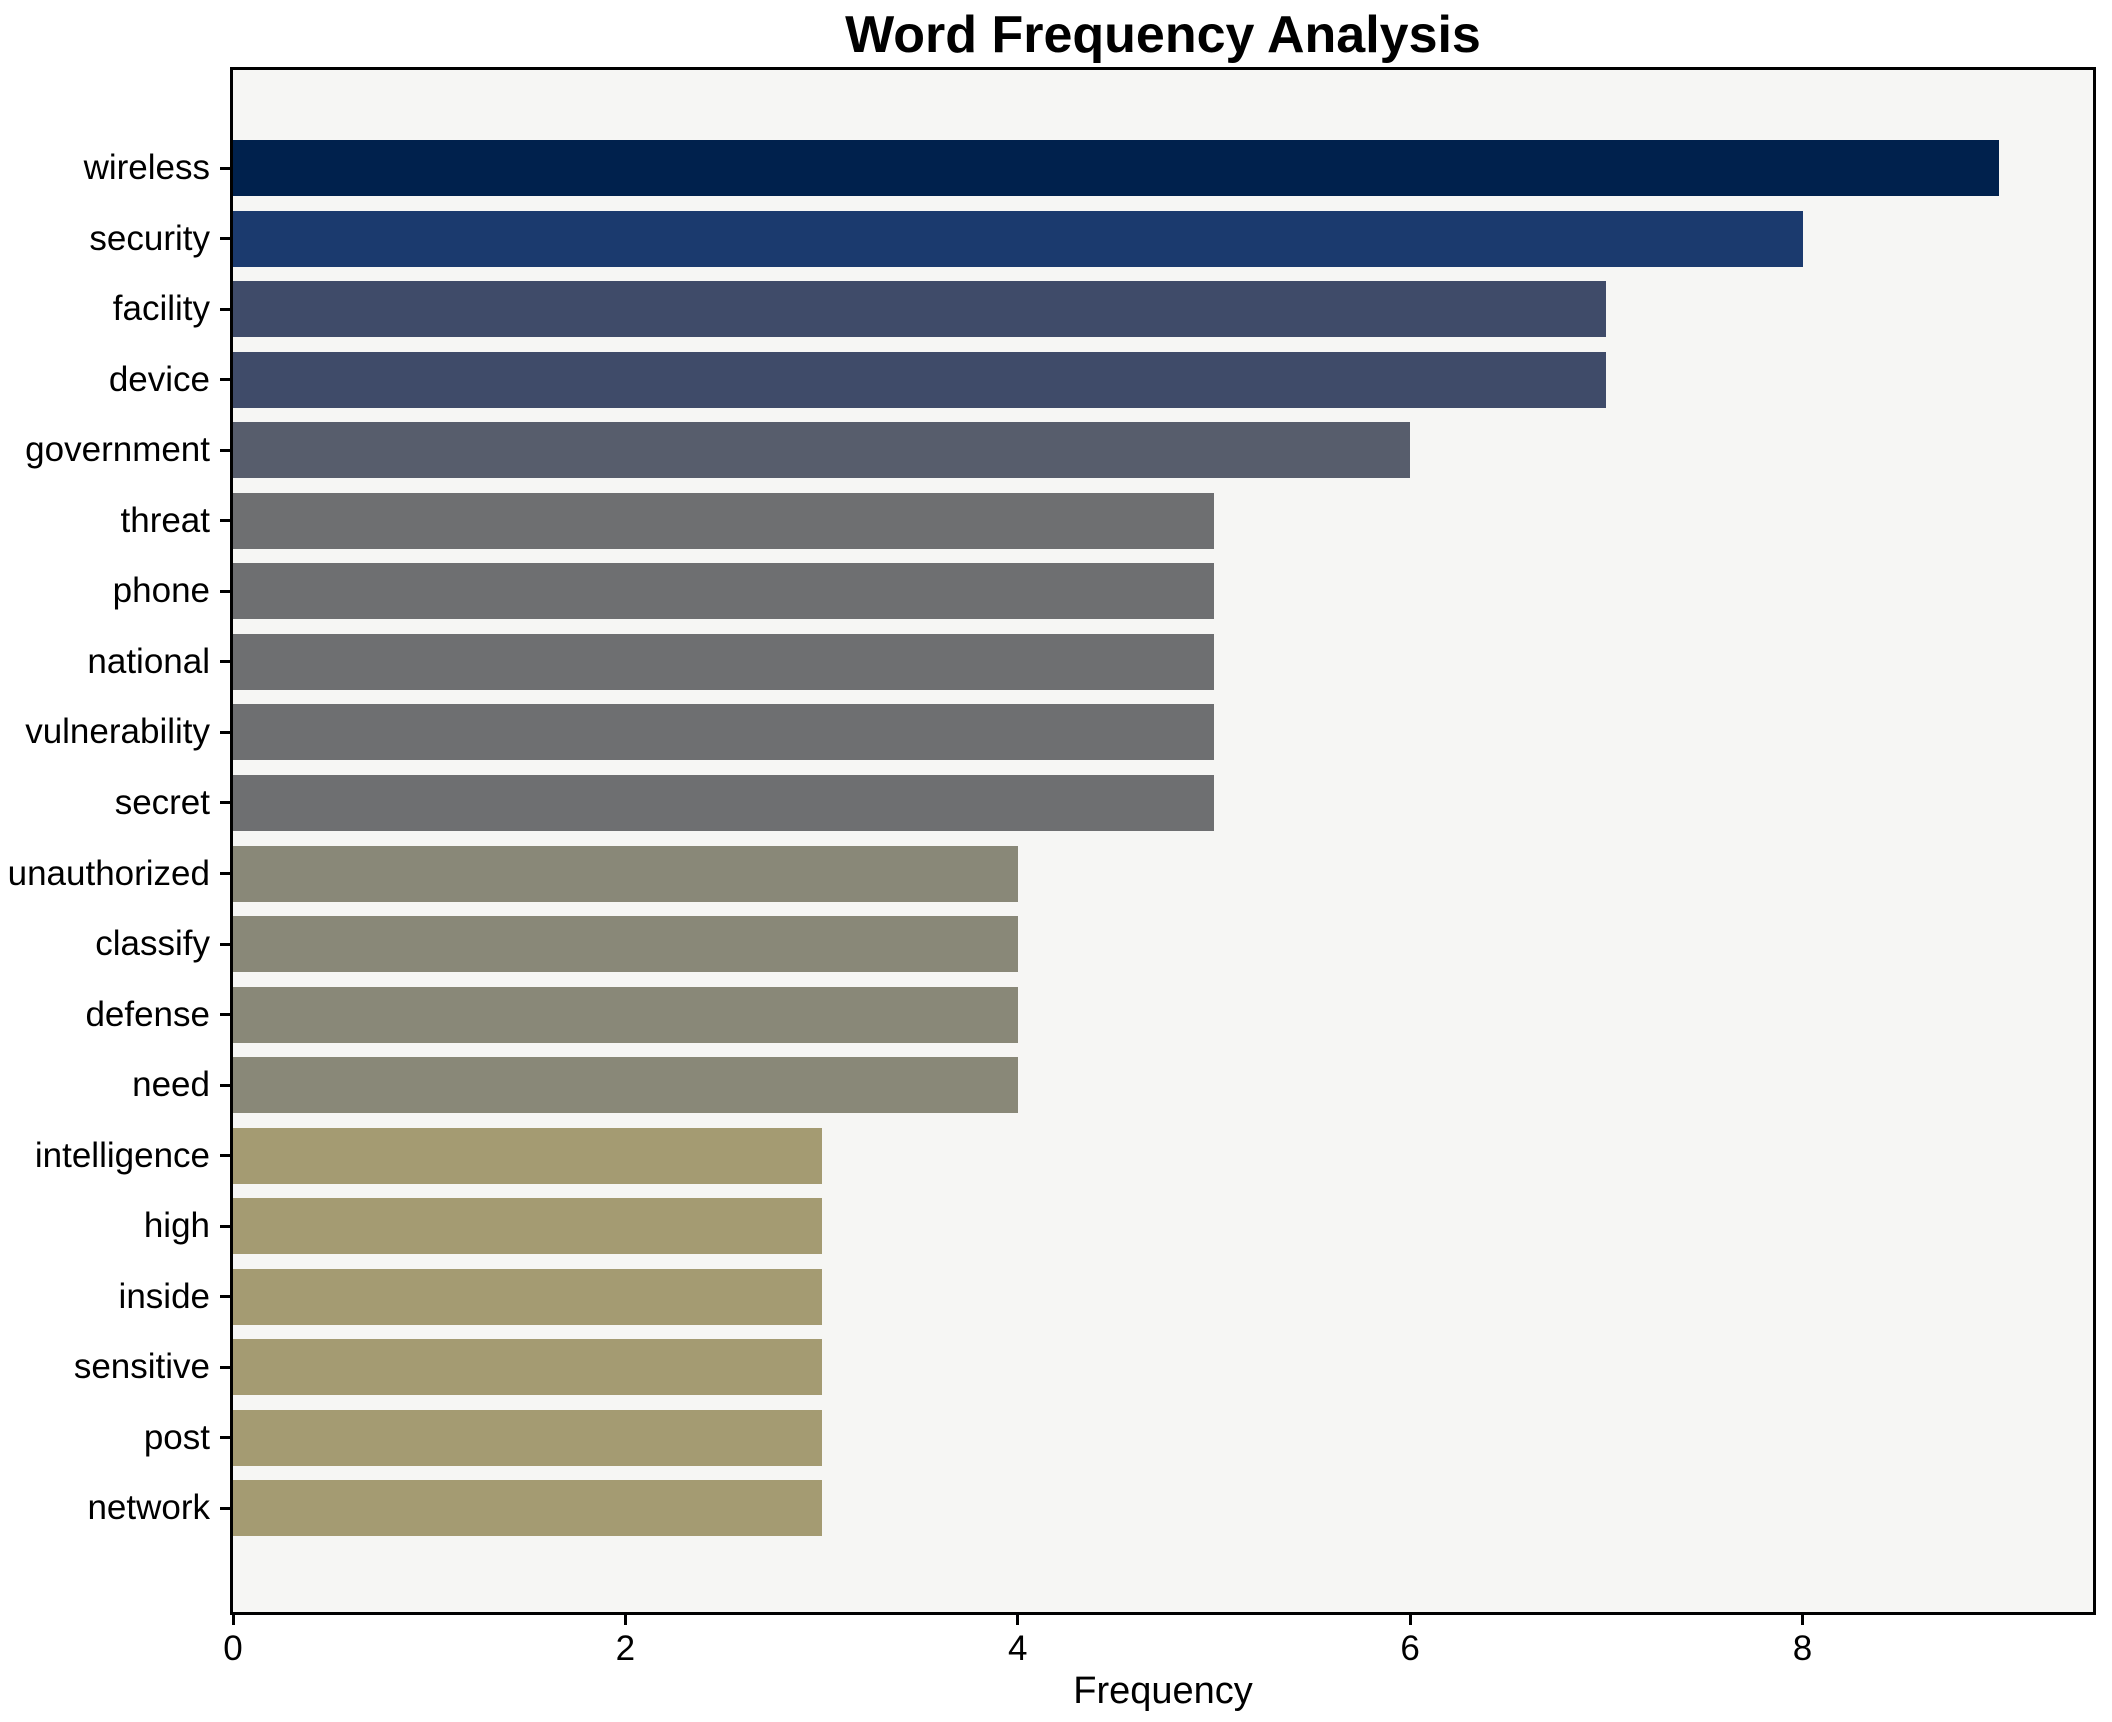 The image size is (2112, 1722). I want to click on y-tick-label-unauthorized: unauthorized, so click(108, 873).